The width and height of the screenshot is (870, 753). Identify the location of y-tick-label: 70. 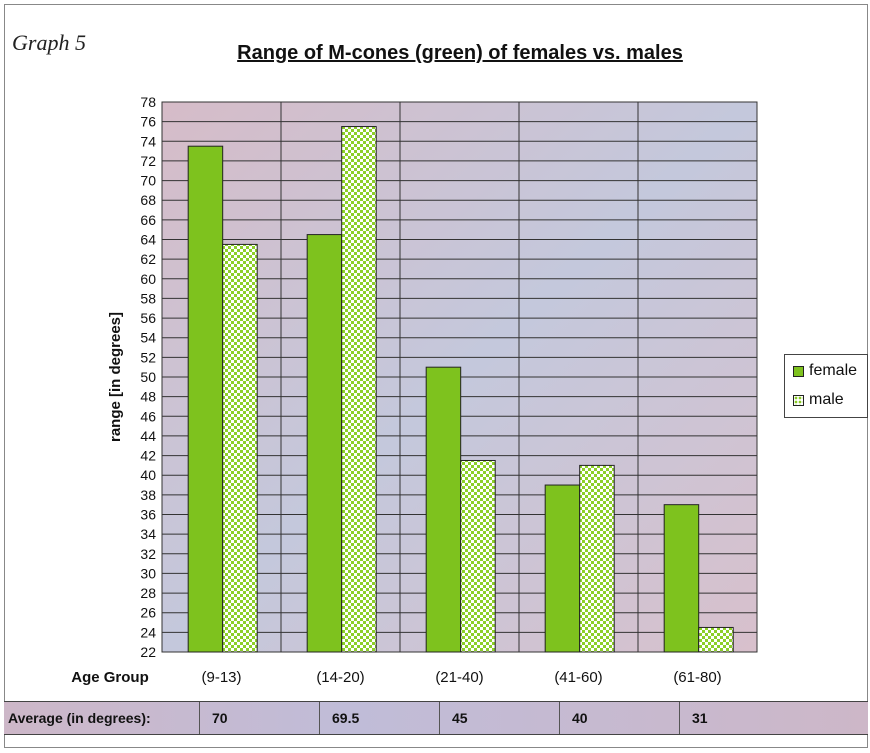
(148, 181).